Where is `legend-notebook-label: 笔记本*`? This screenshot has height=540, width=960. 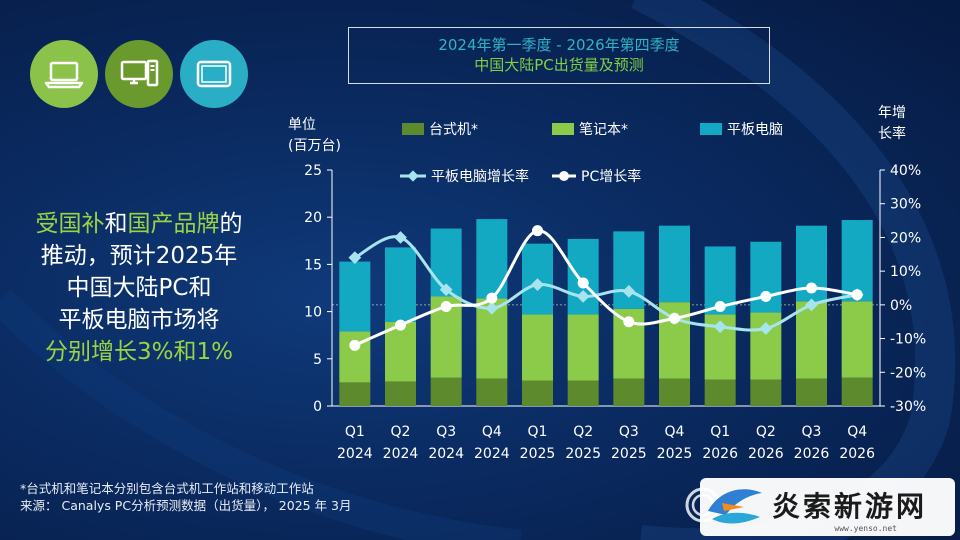 legend-notebook-label: 笔记本* is located at coordinates (603, 130).